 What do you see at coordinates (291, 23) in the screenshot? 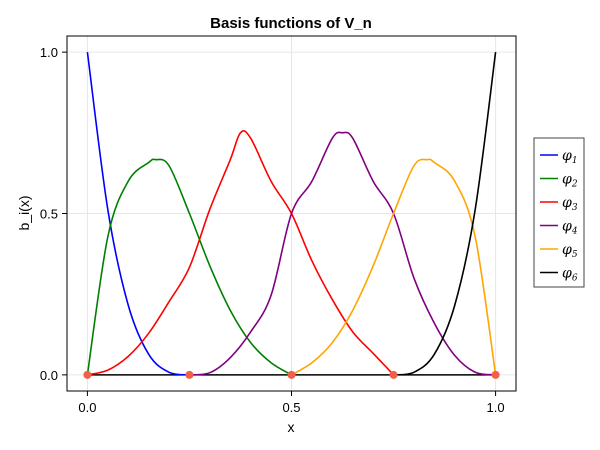
I see `chart-title: Basis functions of V_n` at bounding box center [291, 23].